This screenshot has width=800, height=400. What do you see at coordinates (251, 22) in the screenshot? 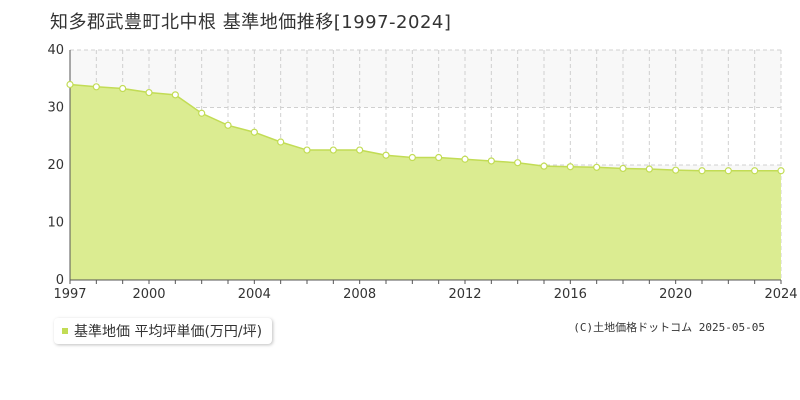
I see `chart-title: 知多郡武豊町北中根 基準地価推移[1997-2024]` at bounding box center [251, 22].